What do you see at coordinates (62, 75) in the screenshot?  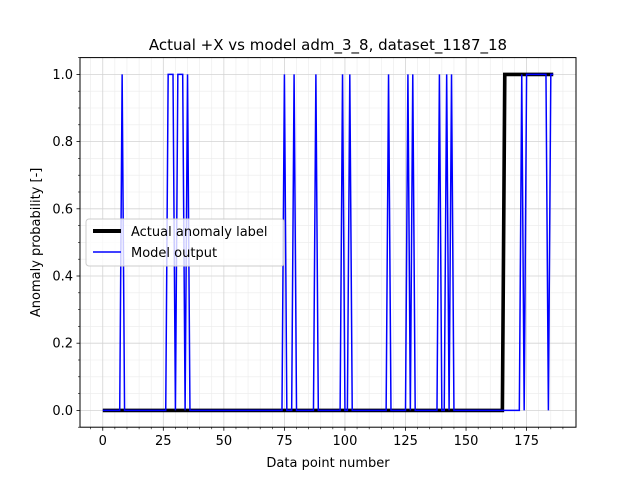 I see `y-tick-label: 1.0` at bounding box center [62, 75].